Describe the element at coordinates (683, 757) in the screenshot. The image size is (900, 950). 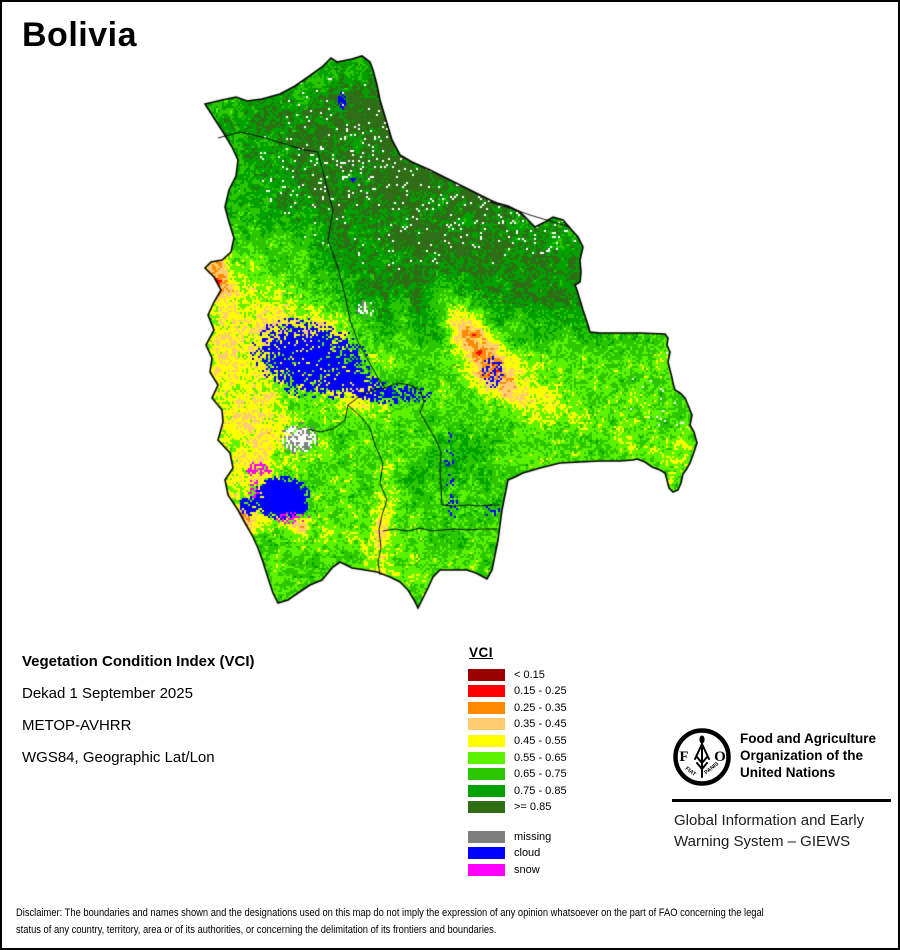
I see `svg-text: F` at that location.